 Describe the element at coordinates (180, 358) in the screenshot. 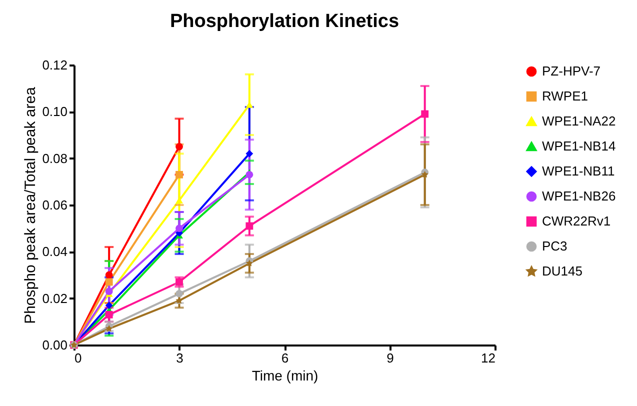

I see `x-tick-label: 3` at that location.